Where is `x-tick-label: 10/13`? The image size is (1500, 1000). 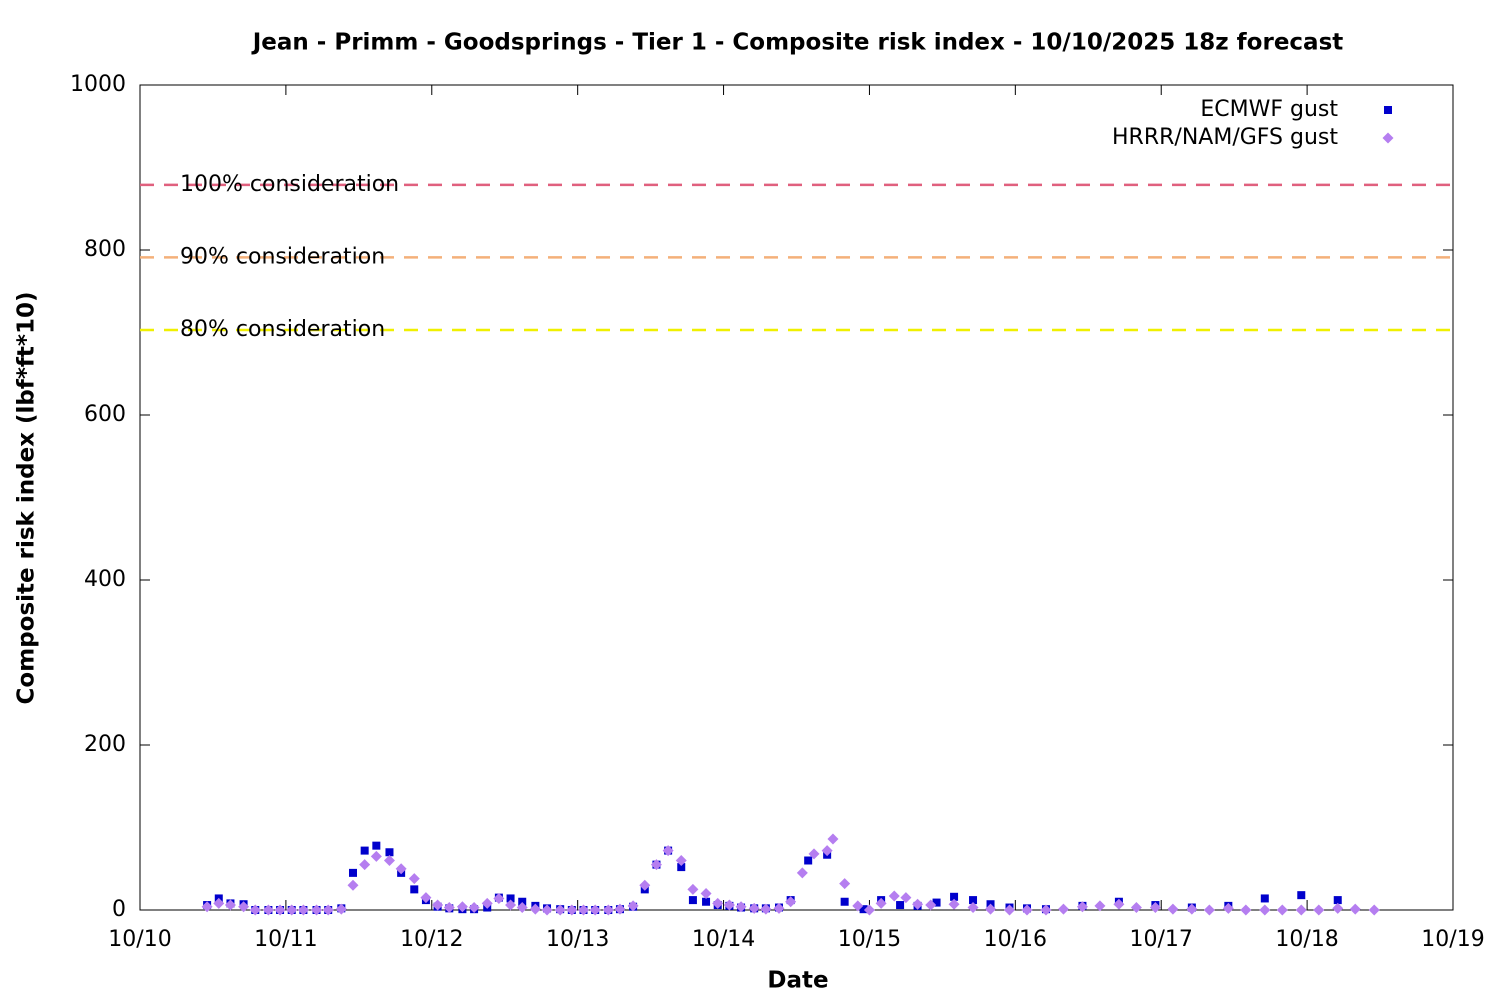 x-tick-label: 10/13 is located at coordinates (577, 939).